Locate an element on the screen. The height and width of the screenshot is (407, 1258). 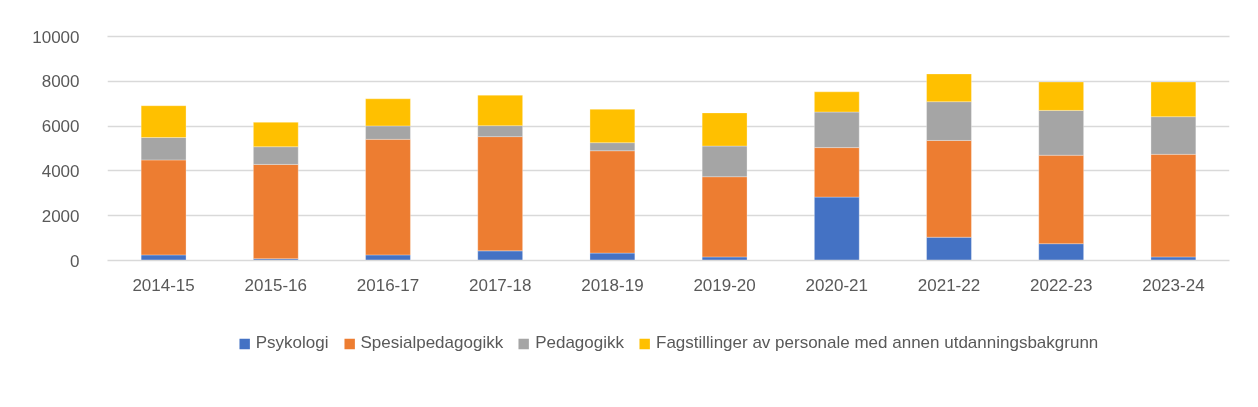
y-tick-label: 10000 is located at coordinates (56, 37).